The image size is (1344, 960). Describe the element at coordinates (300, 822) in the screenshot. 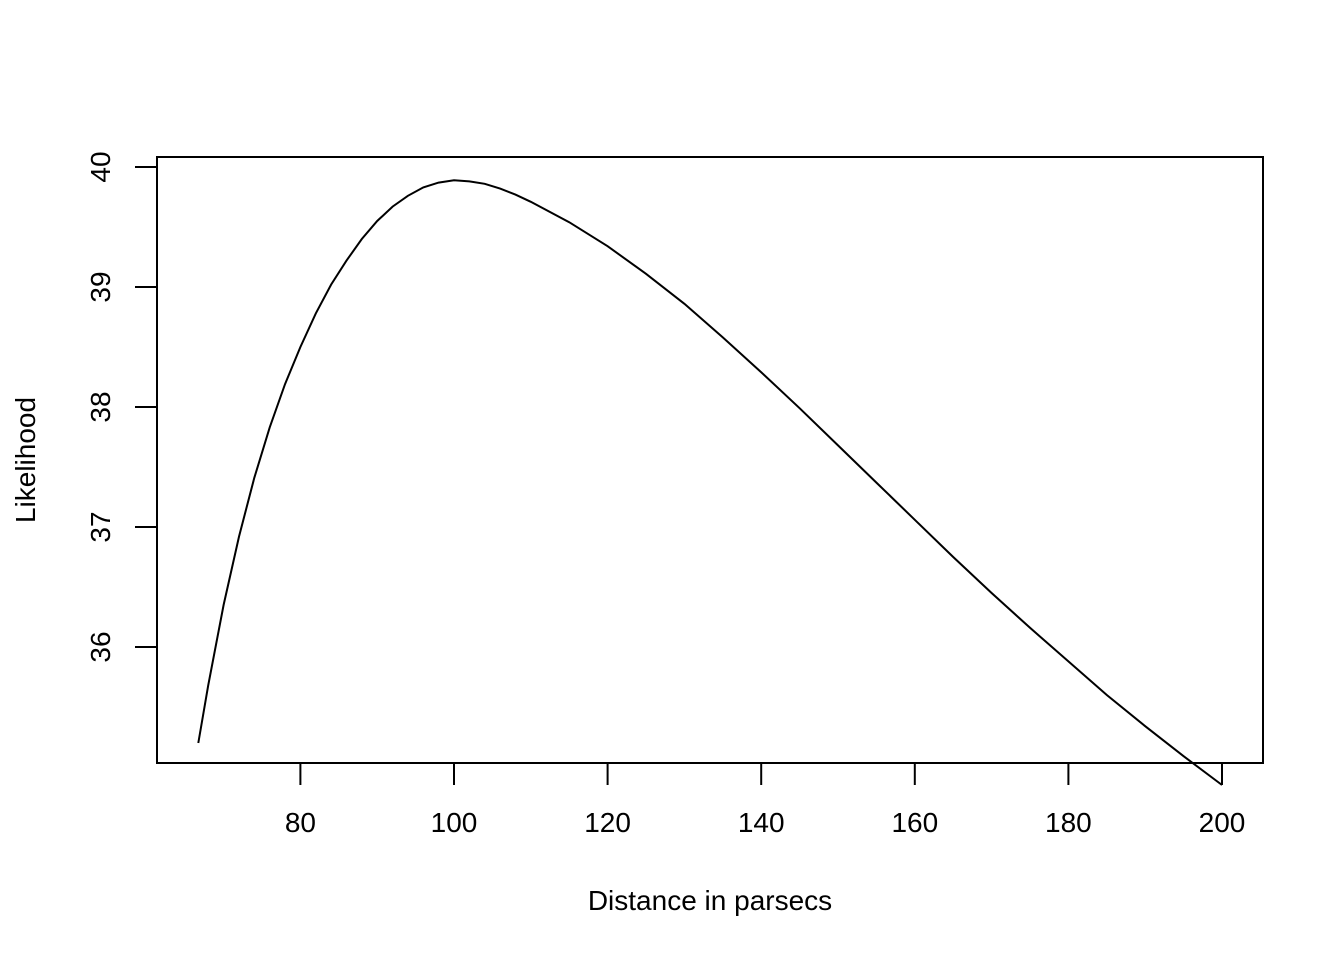

I see `x-tick-label: 80` at that location.